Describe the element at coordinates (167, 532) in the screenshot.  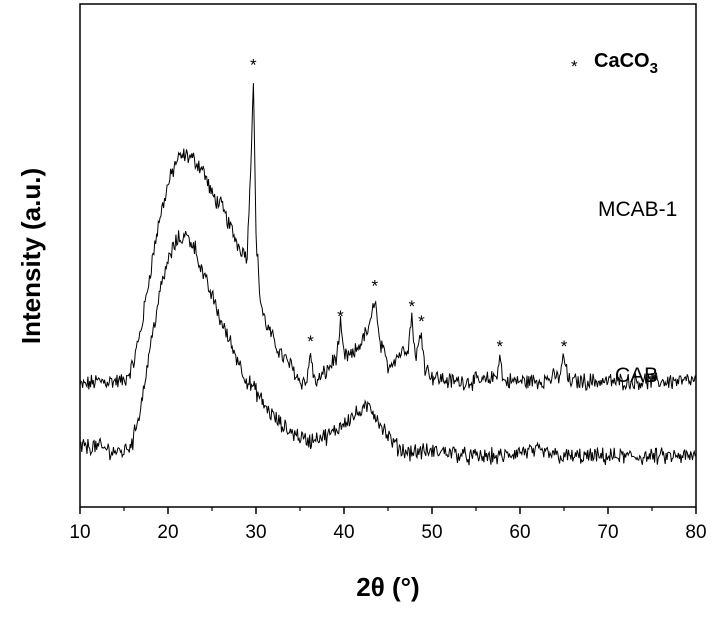
I see `x-tick-label-20: 20` at that location.